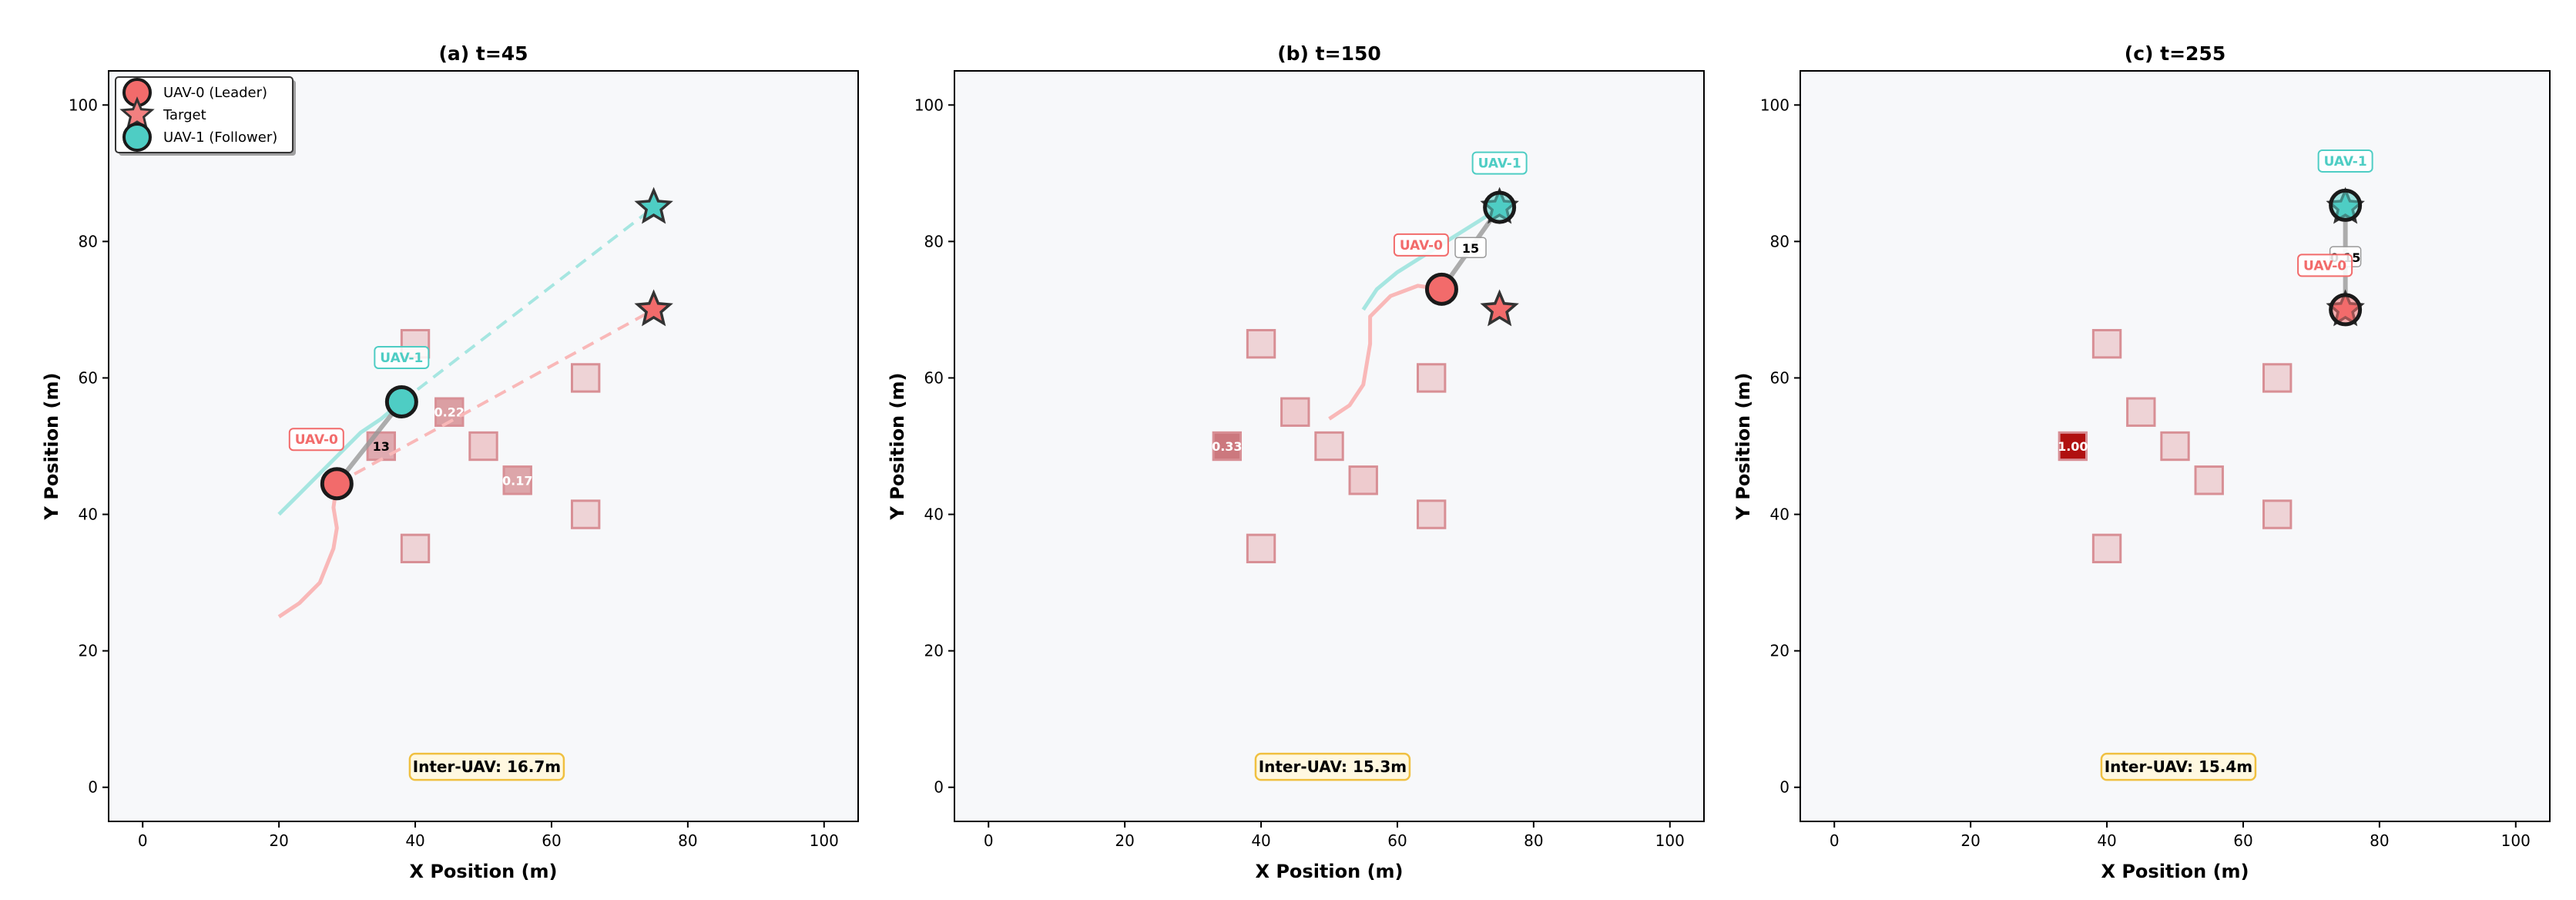 Image resolution: width=2576 pixels, height=900 pixels. Describe the element at coordinates (137, 113) in the screenshot. I see `legend-marker-star` at that location.